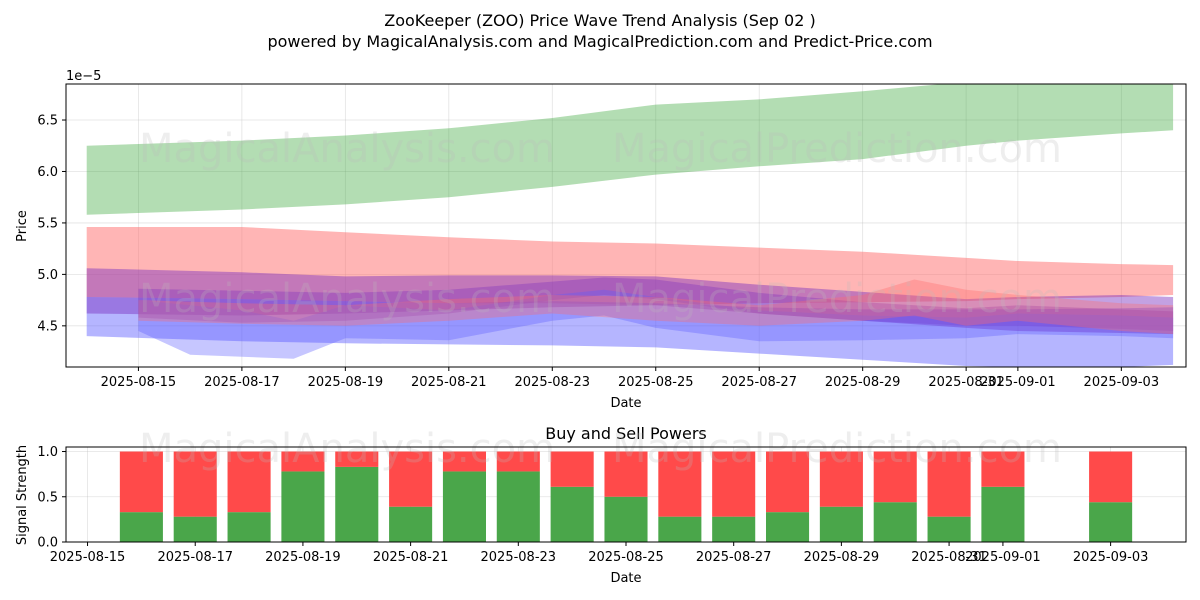  Describe the element at coordinates (626, 557) in the screenshot. I see `power-x-tick-label: 2025-08-25` at that location.